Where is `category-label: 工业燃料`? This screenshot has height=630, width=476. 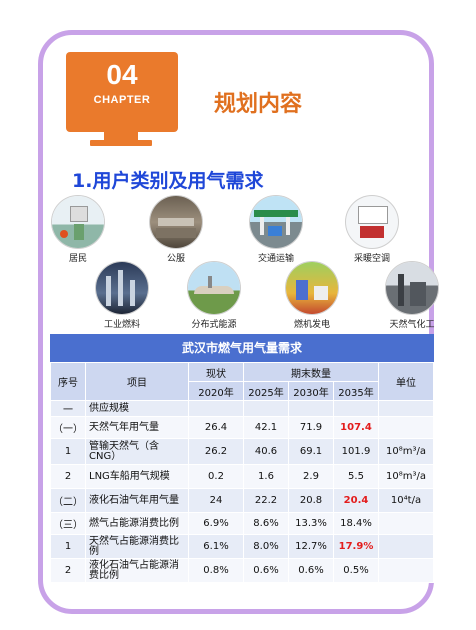
category-label: 工业燃料 is located at coordinates (121, 325).